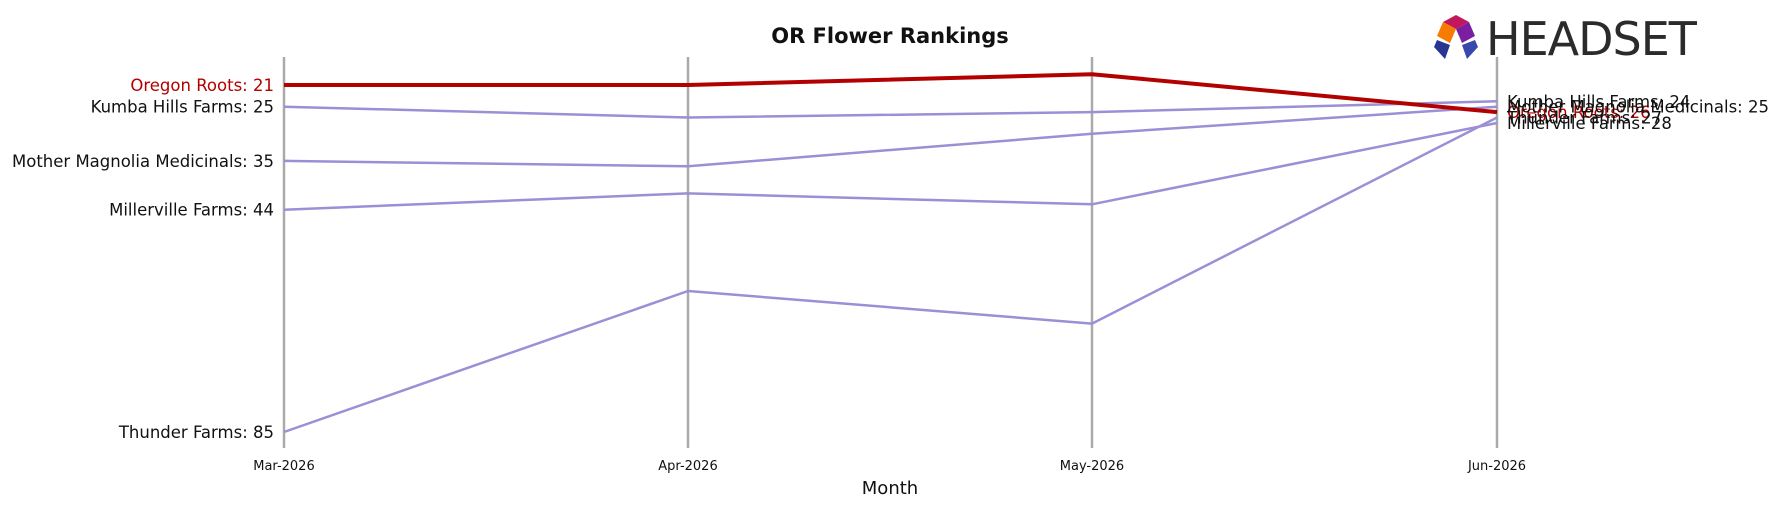 This screenshot has width=1780, height=507. What do you see at coordinates (143, 161) in the screenshot?
I see `series-start-label: Mother Magnolia Medicinals: 35` at bounding box center [143, 161].